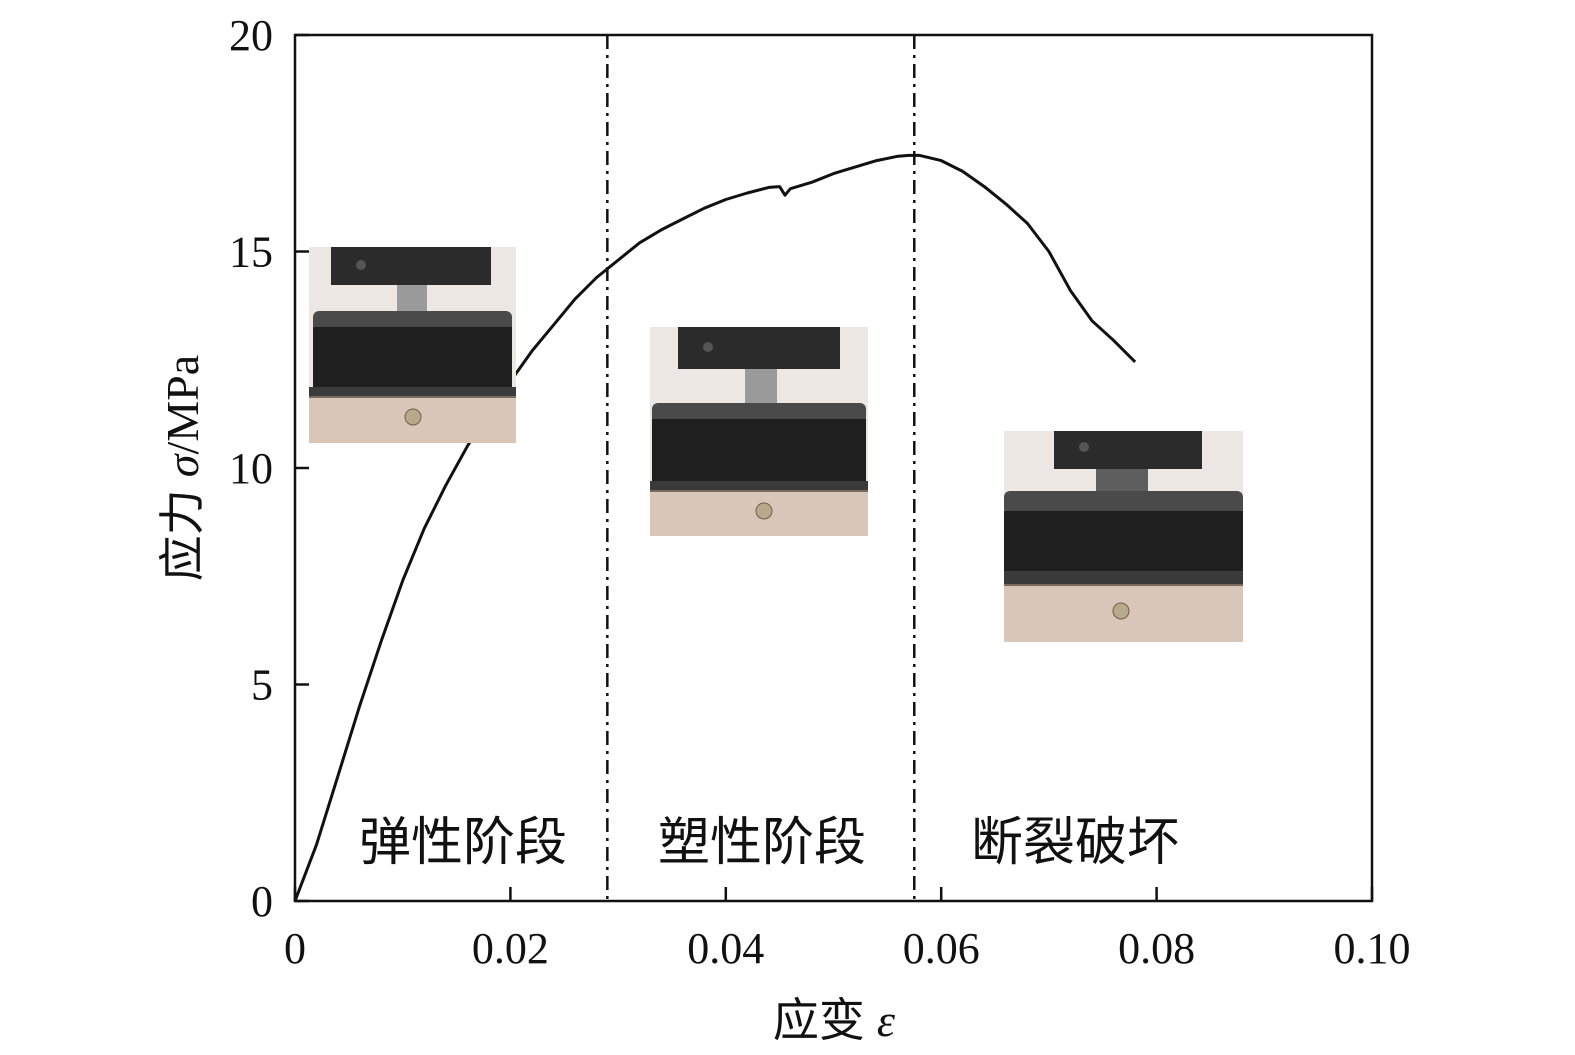  Describe the element at coordinates (759, 431) in the screenshot. I see `specimen-photo-plastic` at that location.